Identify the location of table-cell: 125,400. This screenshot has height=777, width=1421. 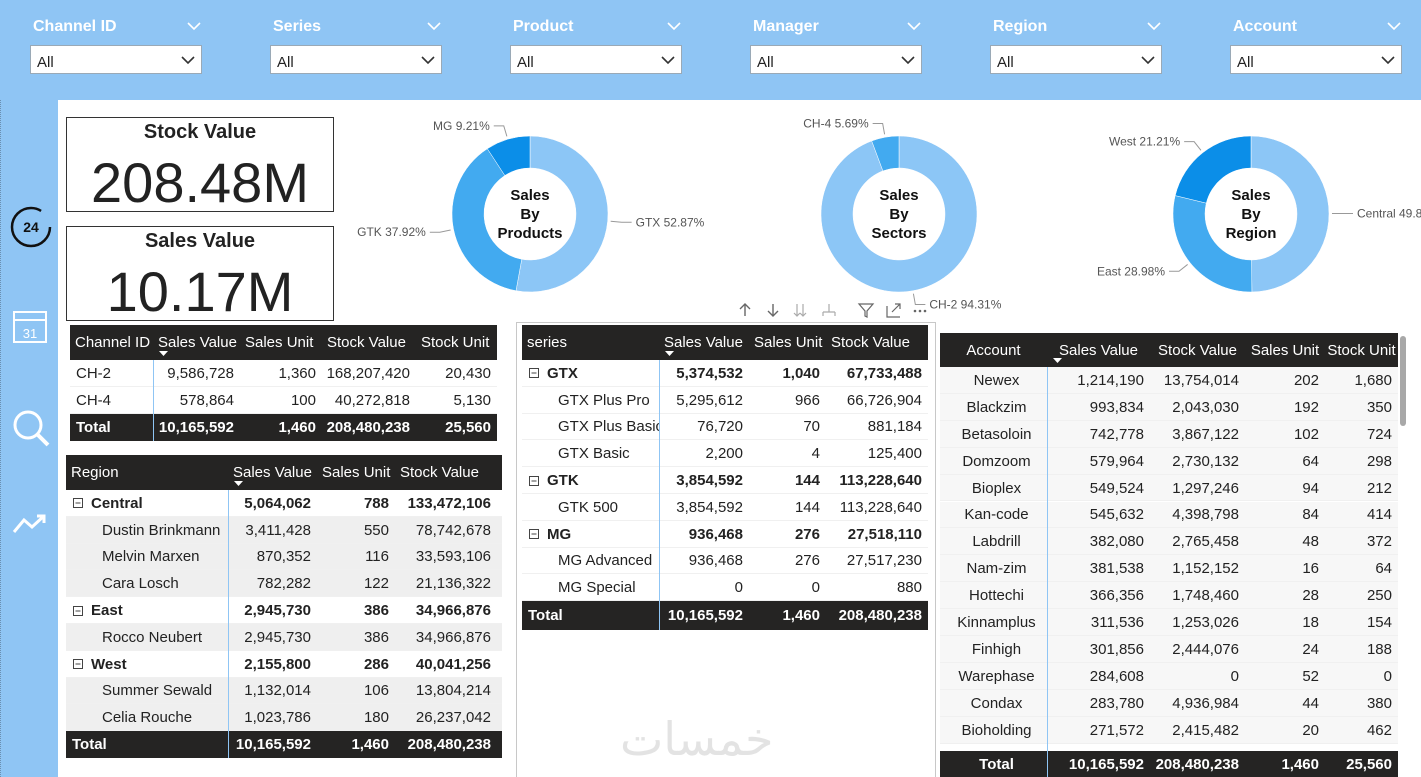
(894, 454).